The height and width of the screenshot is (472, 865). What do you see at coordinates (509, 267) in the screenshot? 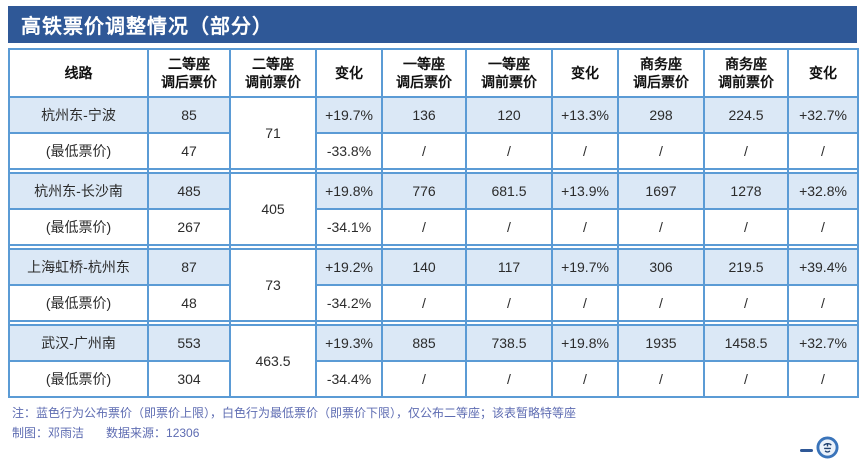
I see `first-before-cell: 117` at bounding box center [509, 267].